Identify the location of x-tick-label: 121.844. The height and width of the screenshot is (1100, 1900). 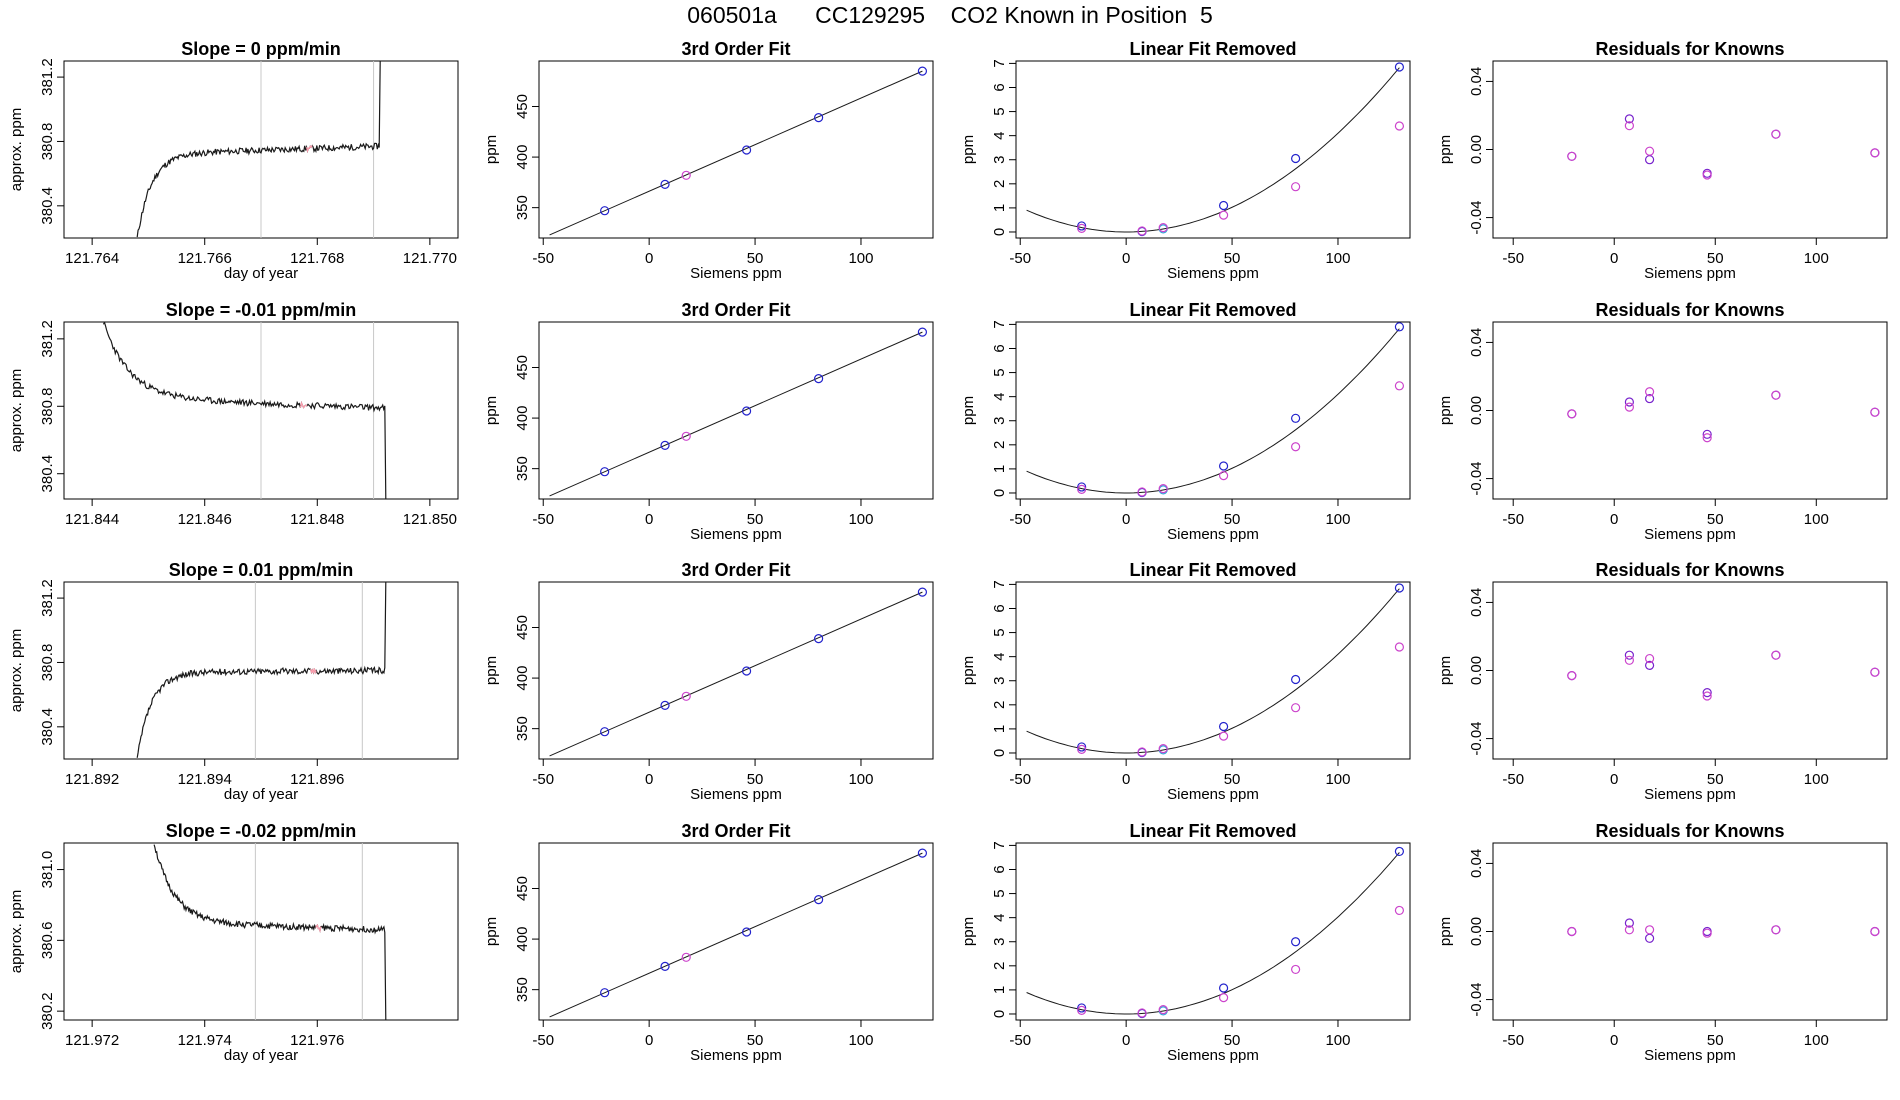
(92, 519).